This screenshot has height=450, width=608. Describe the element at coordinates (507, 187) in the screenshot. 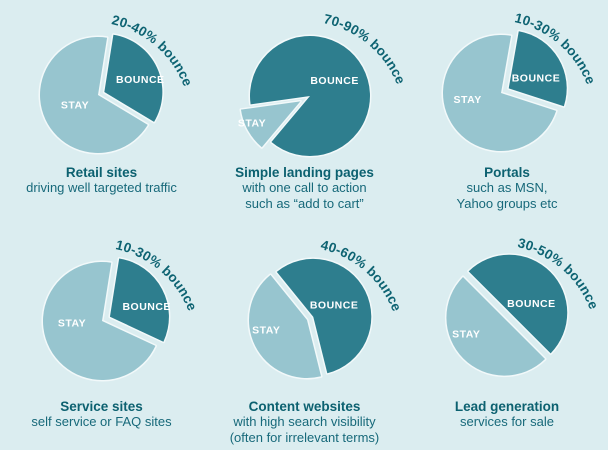

I see `chart-subtitle-line: such as MSN,` at that location.